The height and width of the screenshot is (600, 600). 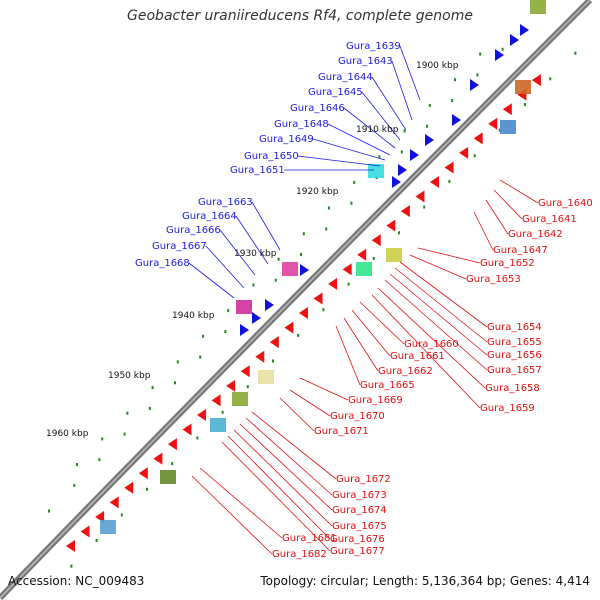 What do you see at coordinates (565, 203) in the screenshot?
I see `gene-label: Gura_1640` at bounding box center [565, 203].